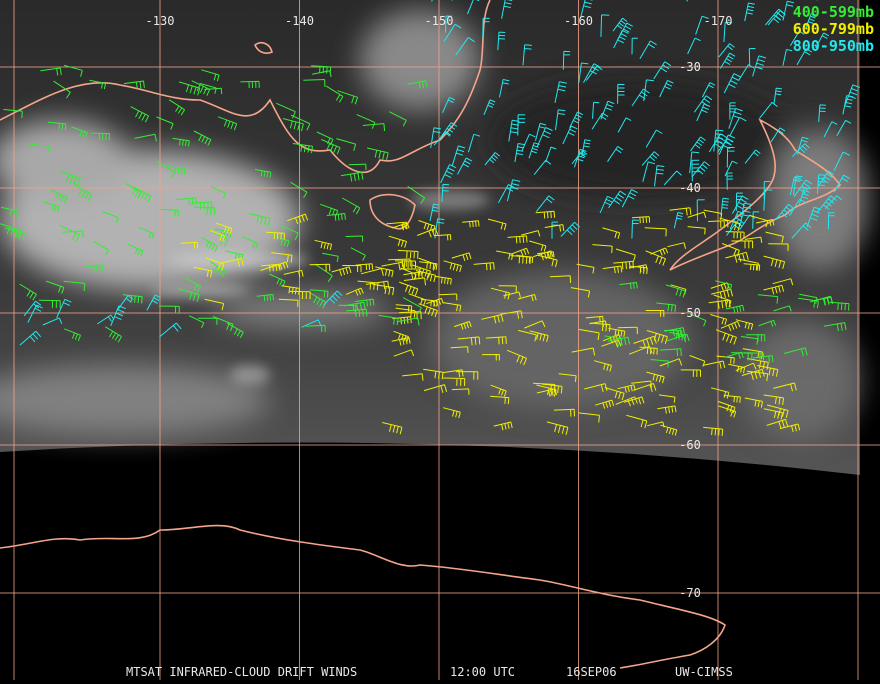 This screenshot has height=684, width=880. Describe the element at coordinates (718, 21) in the screenshot. I see `lon-label: -170` at that location.